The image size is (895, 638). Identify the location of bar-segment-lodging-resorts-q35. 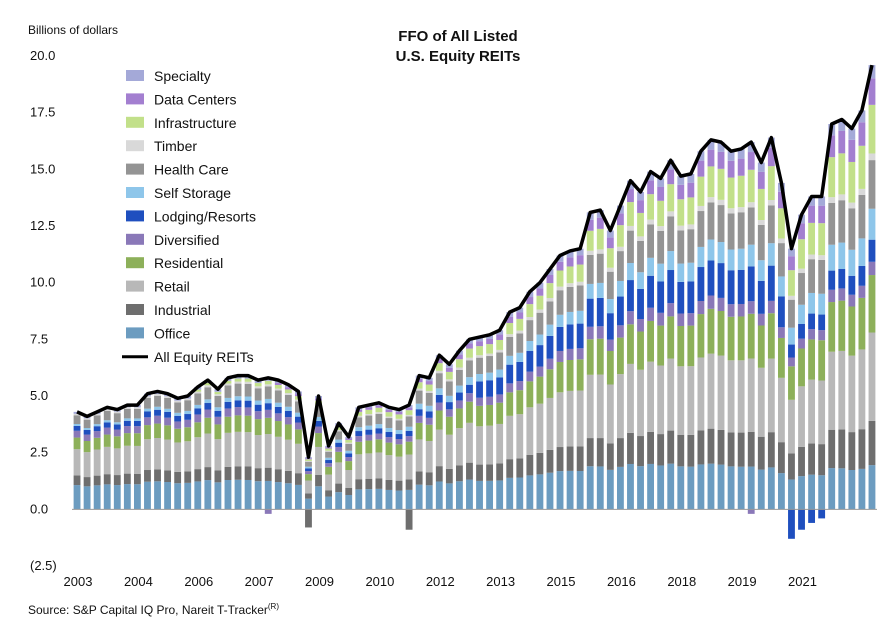
(429, 414).